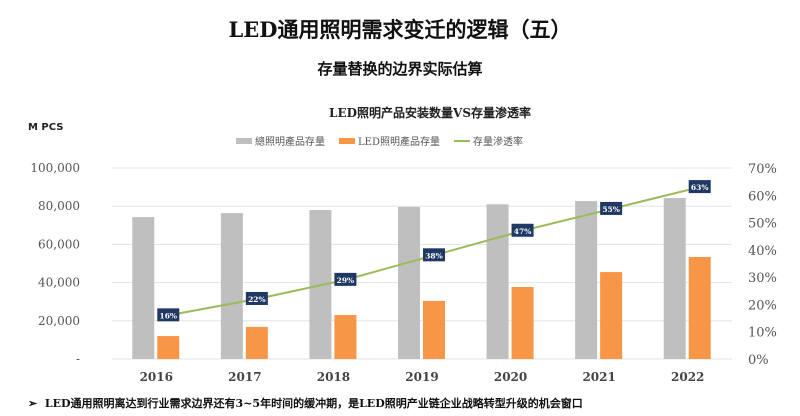  Describe the element at coordinates (762, 278) in the screenshot. I see `y2-tick-label: 30%` at that location.